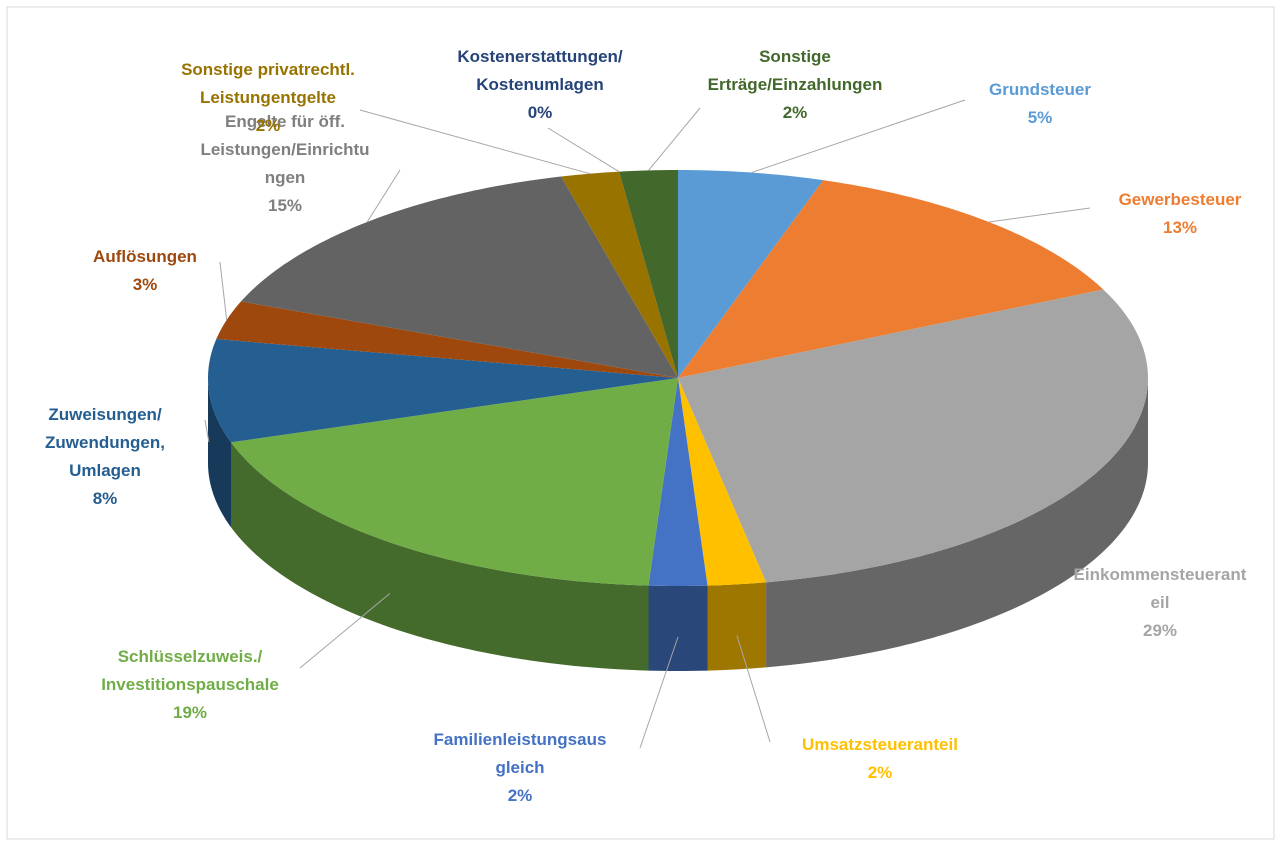 The image size is (1282, 847). I want to click on category-label: Auflösungen, so click(145, 256).